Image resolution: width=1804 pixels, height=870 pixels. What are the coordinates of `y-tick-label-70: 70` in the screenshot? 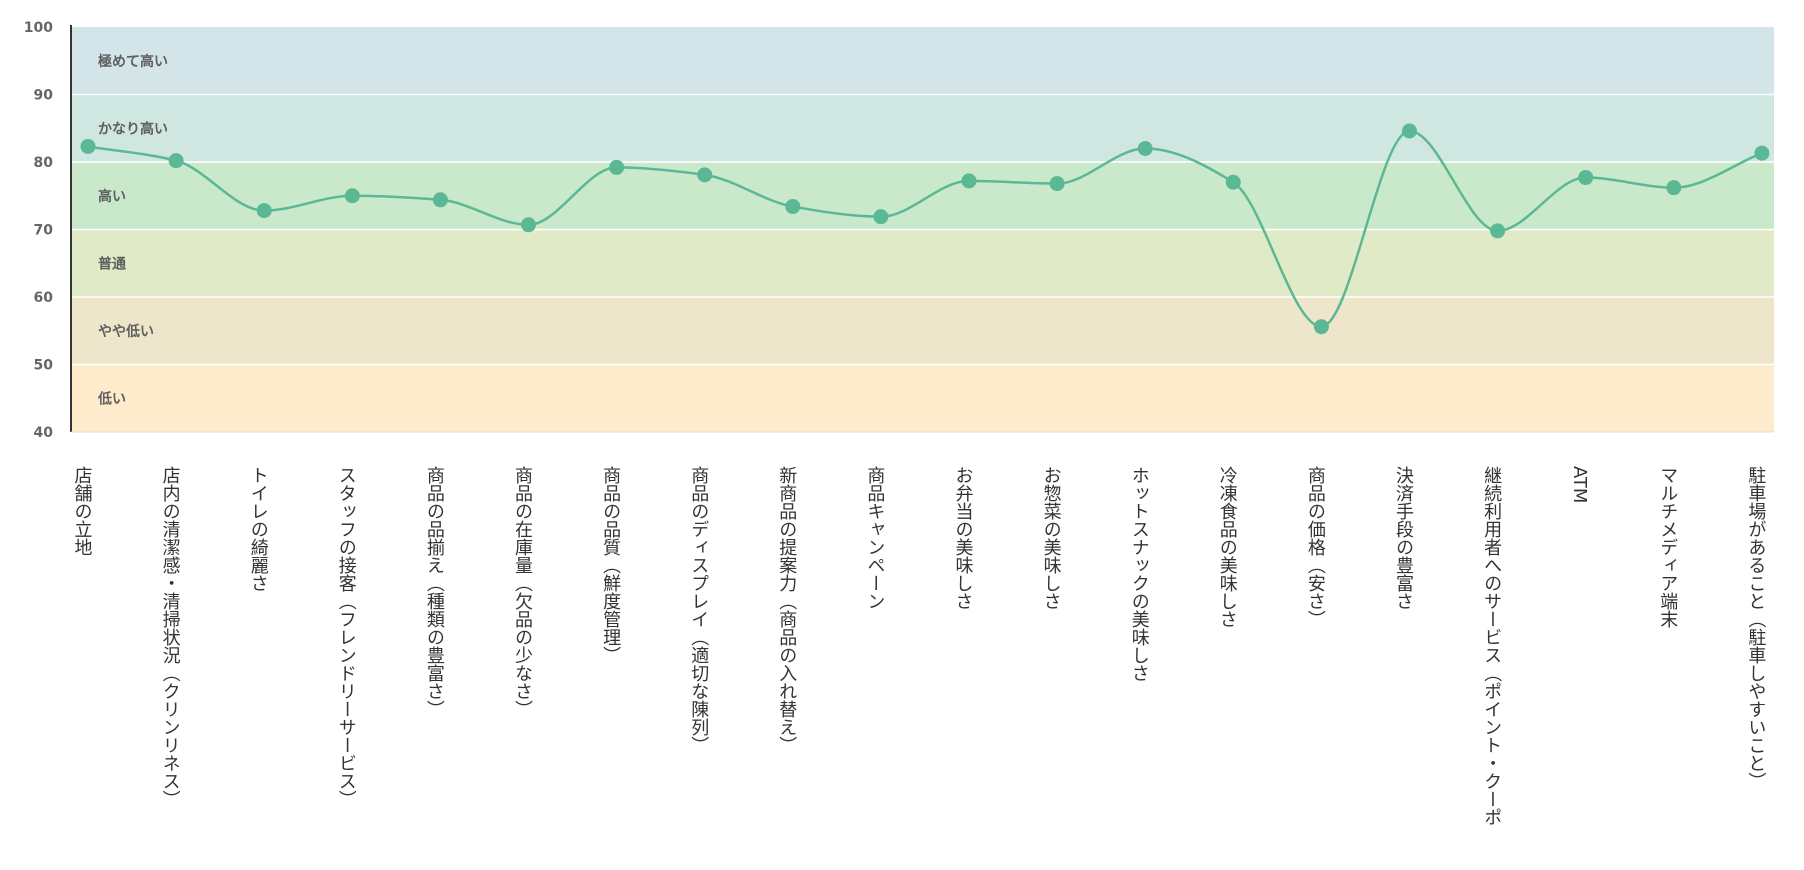 It's located at (44, 231).